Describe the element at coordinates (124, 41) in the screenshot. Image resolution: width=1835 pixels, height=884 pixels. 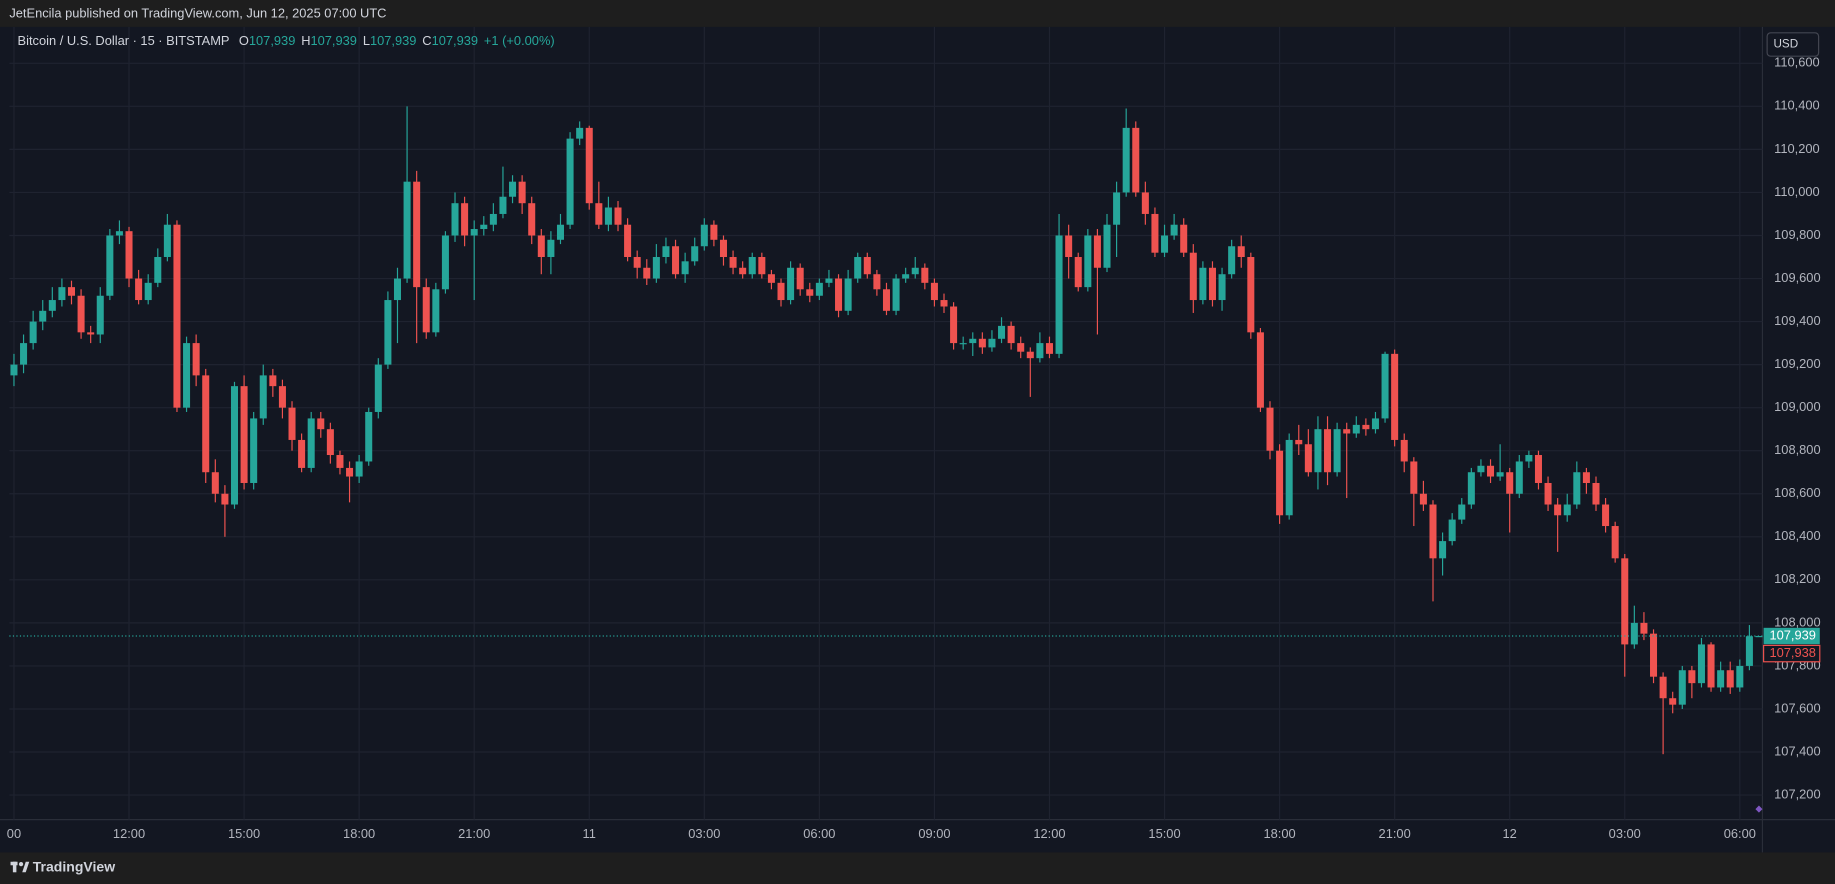
I see `symbol-title: Bitcoin / U.S. Dollar · 15 · BITSTAMP` at that location.